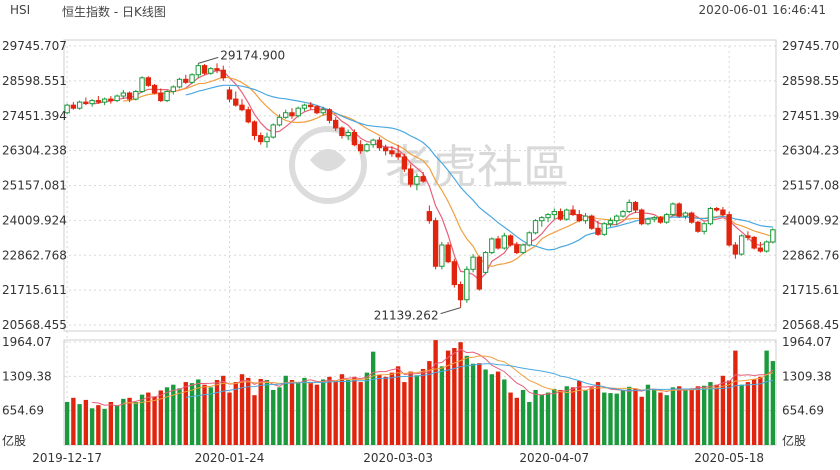 The height and width of the screenshot is (470, 840). I want to click on date-tick: 2020-03-03, so click(398, 458).